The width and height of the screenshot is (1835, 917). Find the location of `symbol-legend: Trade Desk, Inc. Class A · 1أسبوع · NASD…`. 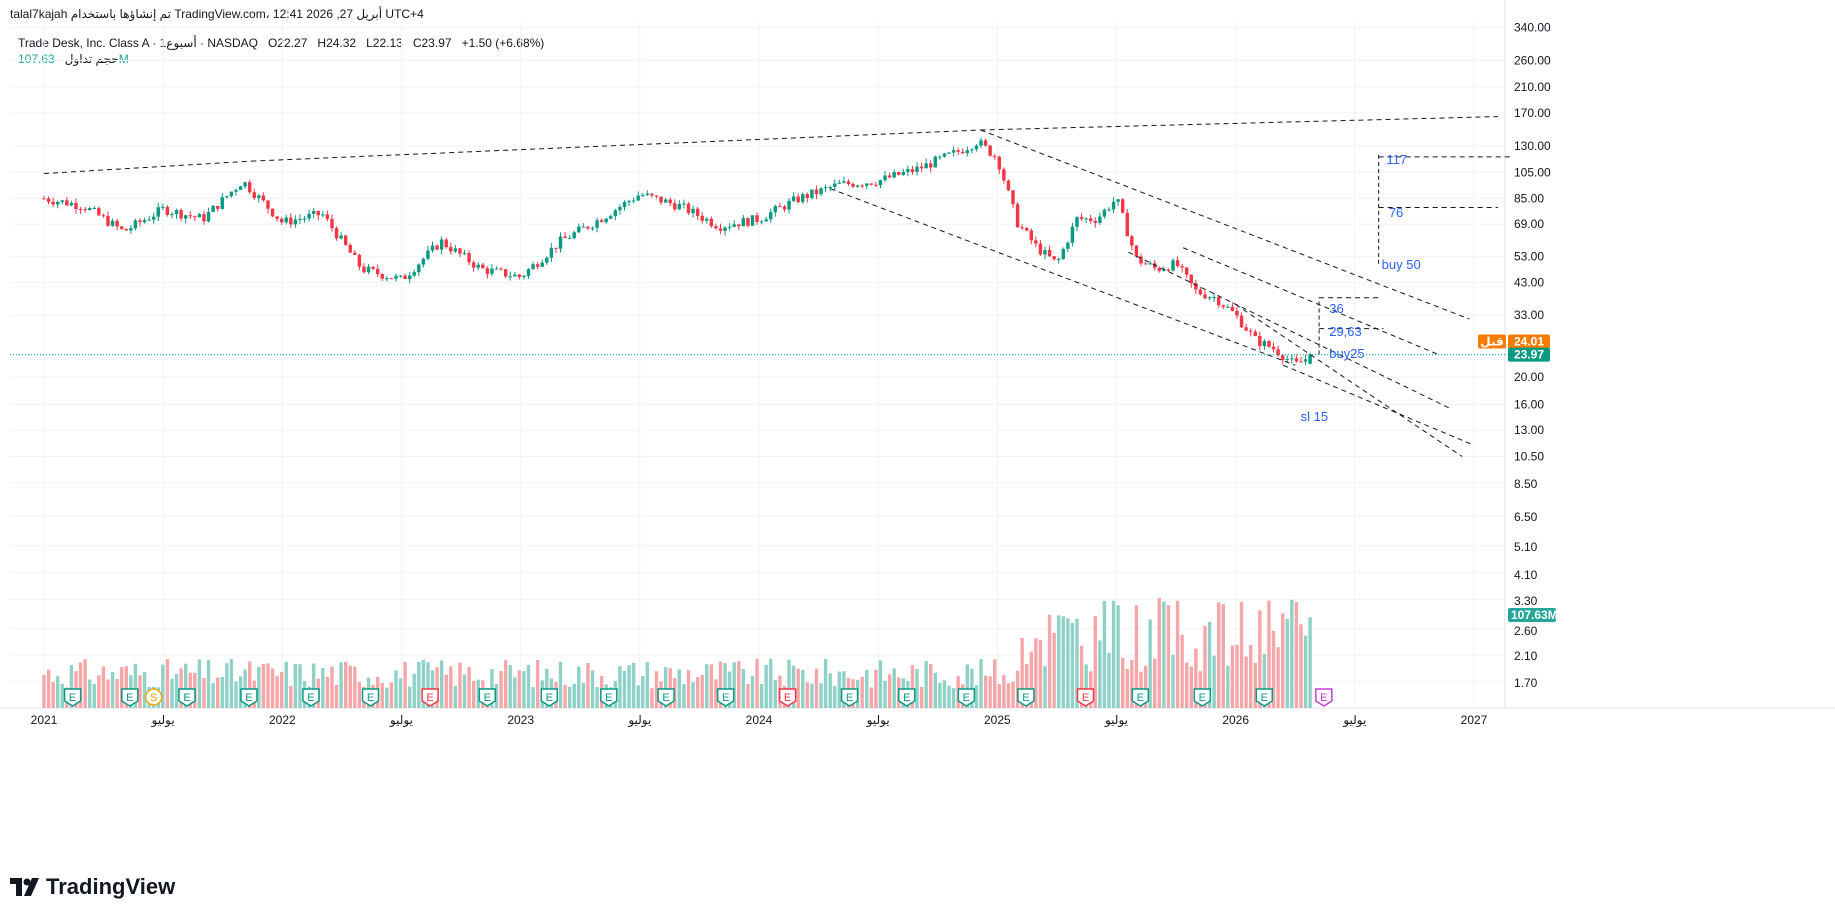

symbol-legend: Trade Desk, Inc. Class A · 1أسبوع · NASD… is located at coordinates (281, 43).